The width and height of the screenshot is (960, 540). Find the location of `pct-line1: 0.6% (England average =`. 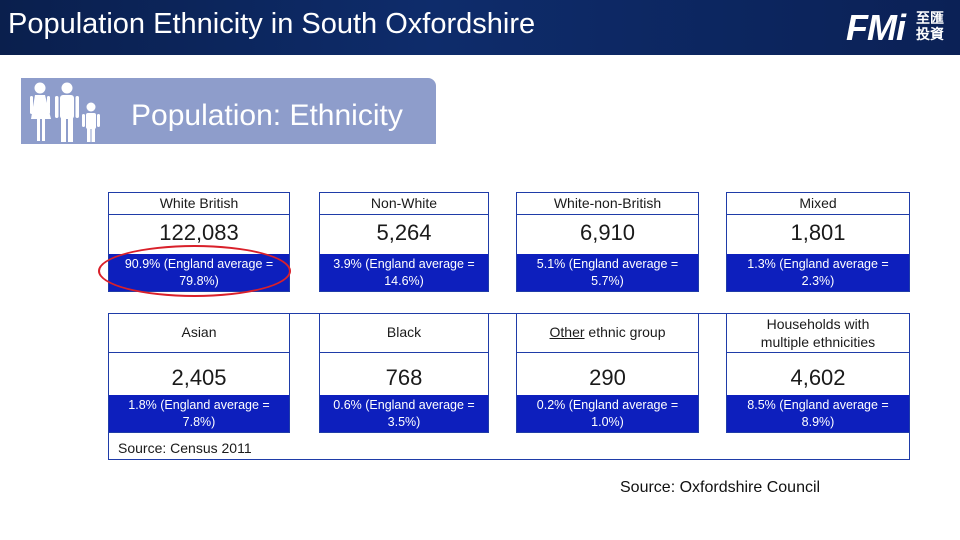

pct-line1: 0.6% (England average = is located at coordinates (404, 405).